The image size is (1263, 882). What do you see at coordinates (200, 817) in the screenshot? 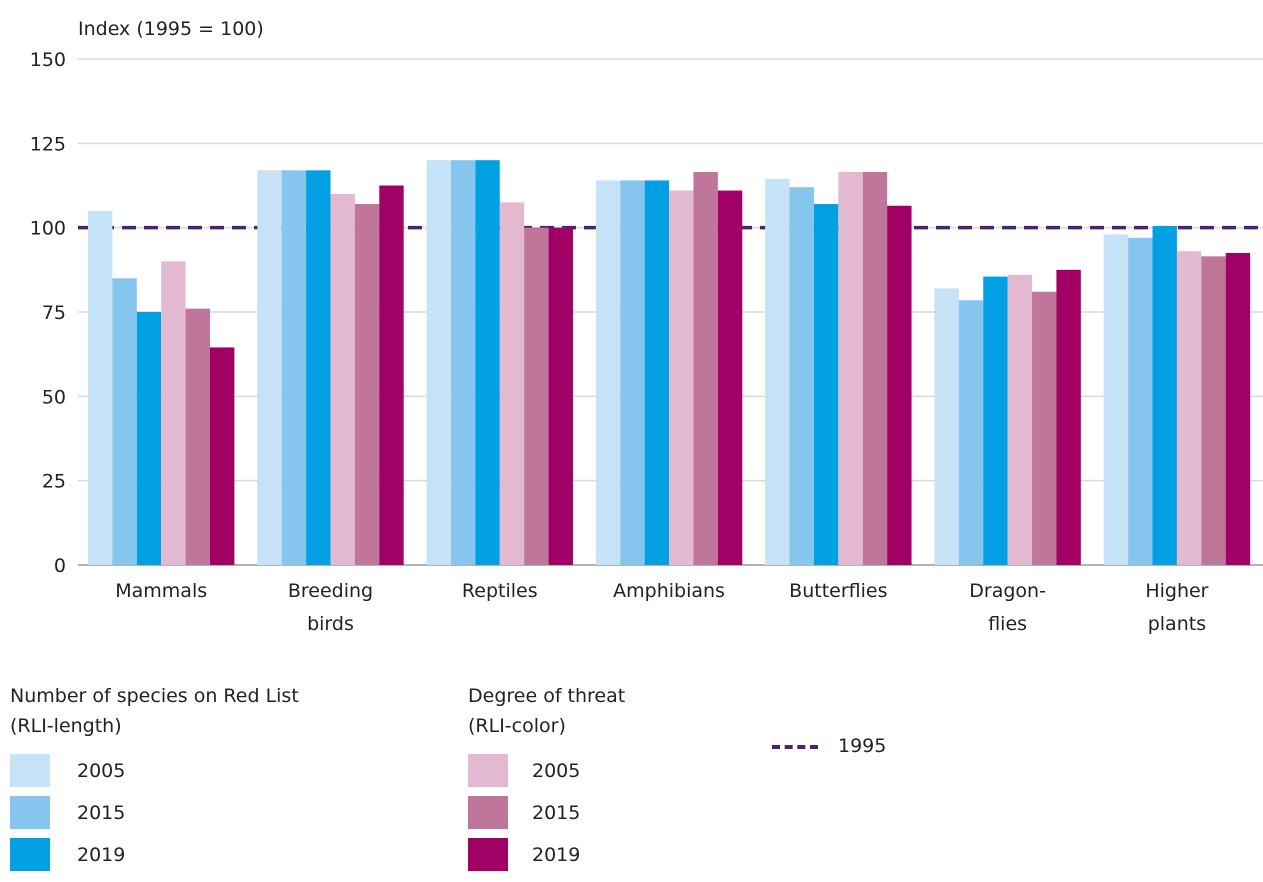
I see `legend-item-length-2015: 2015` at bounding box center [200, 817].